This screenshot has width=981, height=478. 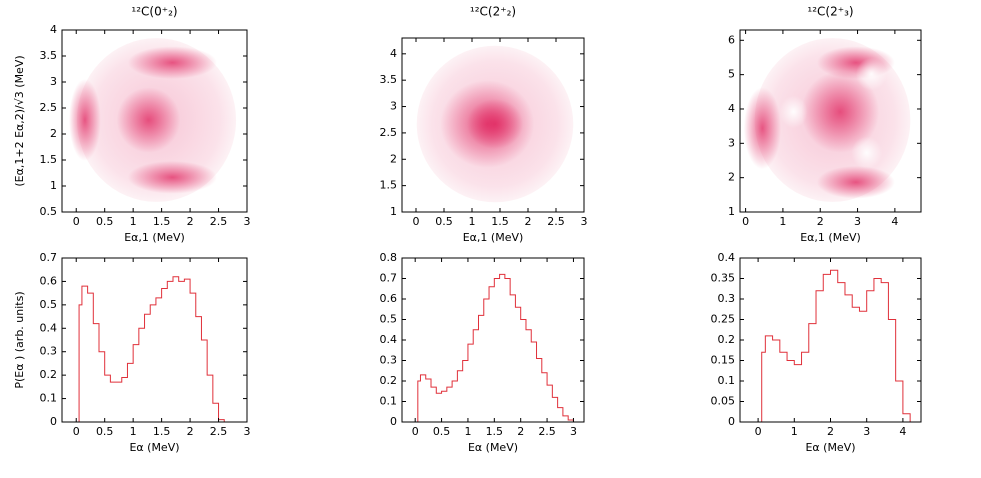 What do you see at coordinates (723, 360) in the screenshot?
I see `y-tick-label: 0.15` at bounding box center [723, 360].